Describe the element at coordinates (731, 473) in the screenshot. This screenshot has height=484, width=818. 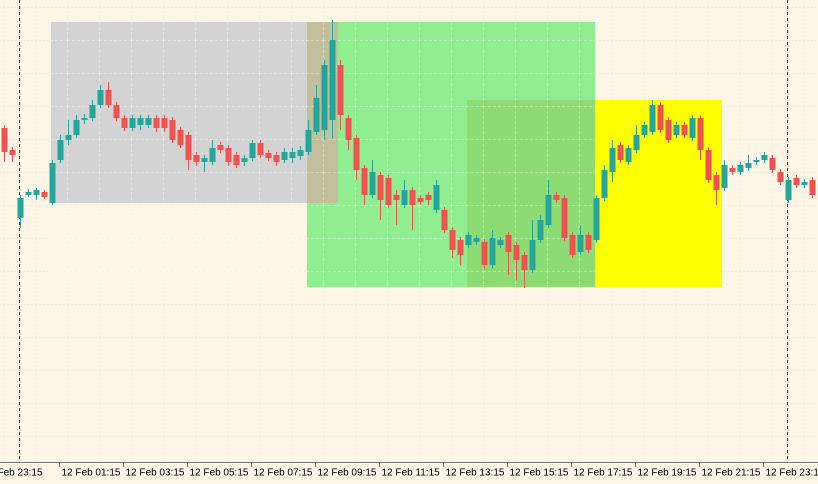
I see `x-tick-label: 12 Feb 21:15` at that location.